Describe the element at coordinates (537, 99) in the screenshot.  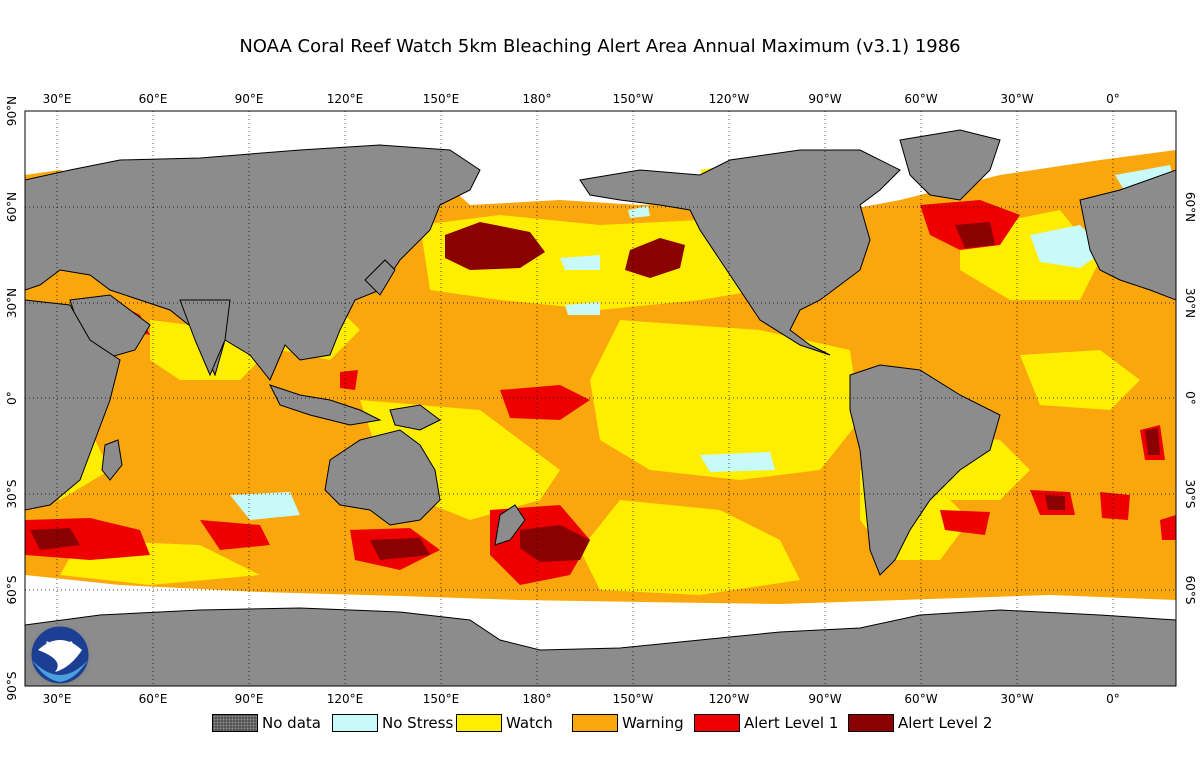
I see `top-lon-tick-label: 180°` at that location.